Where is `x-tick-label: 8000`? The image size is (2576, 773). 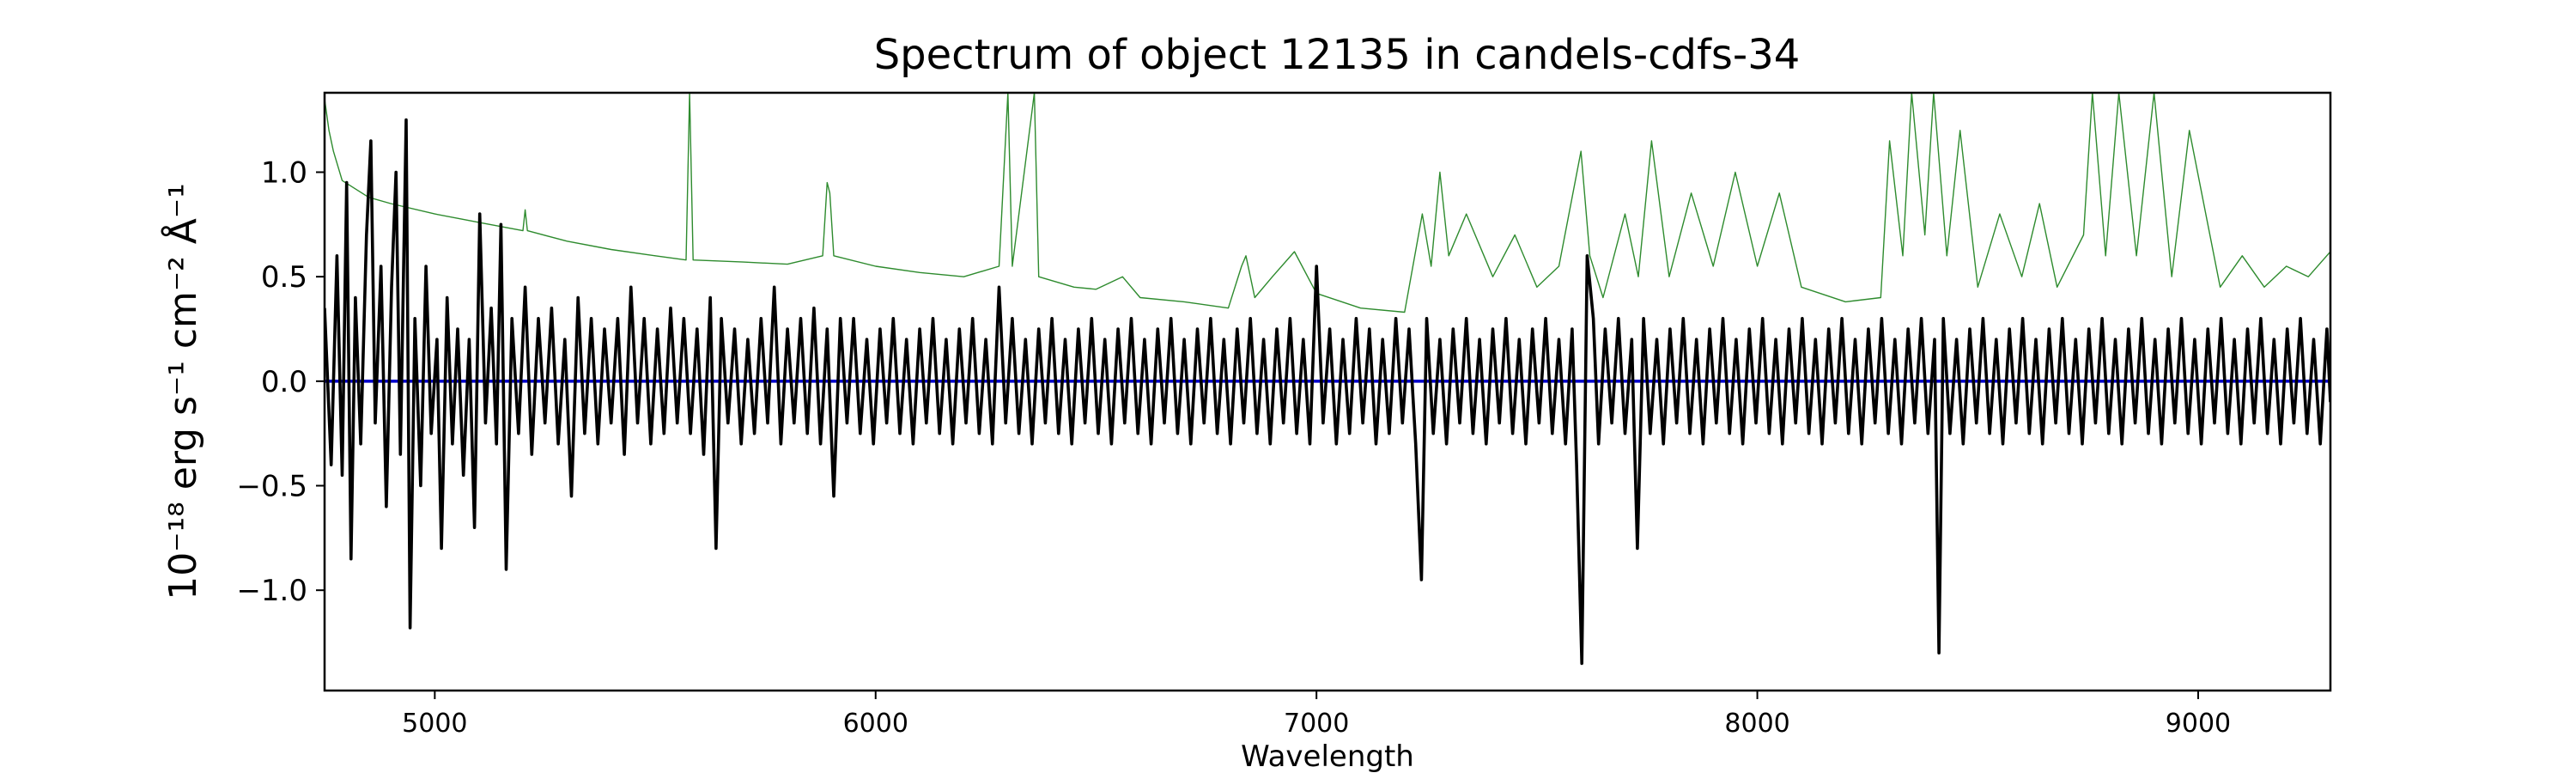 x-tick-label: 8000 is located at coordinates (1756, 724).